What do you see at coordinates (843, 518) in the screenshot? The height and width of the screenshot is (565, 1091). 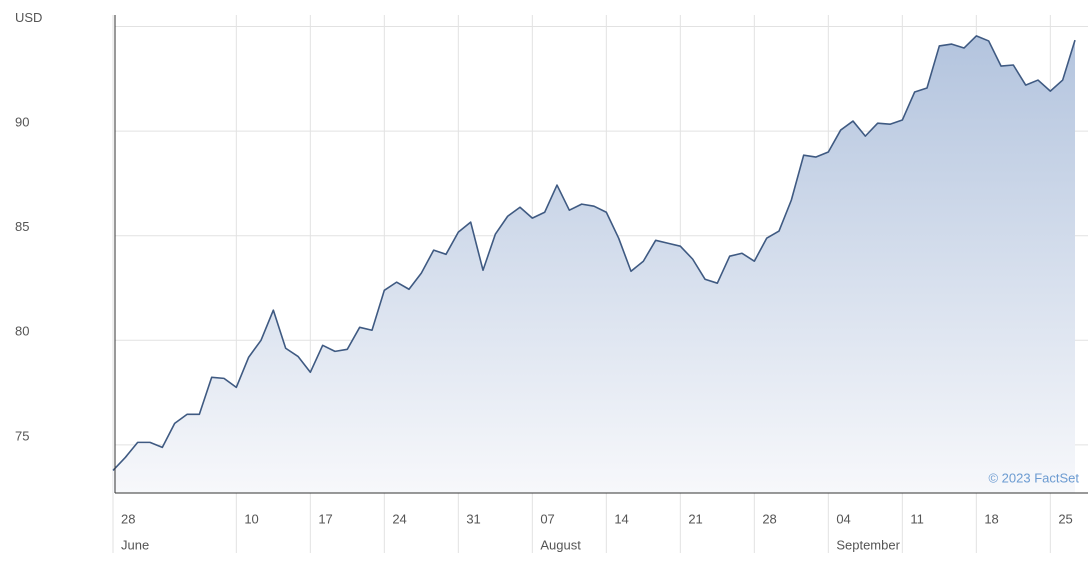 I see `x-tick-label: 04` at bounding box center [843, 518].